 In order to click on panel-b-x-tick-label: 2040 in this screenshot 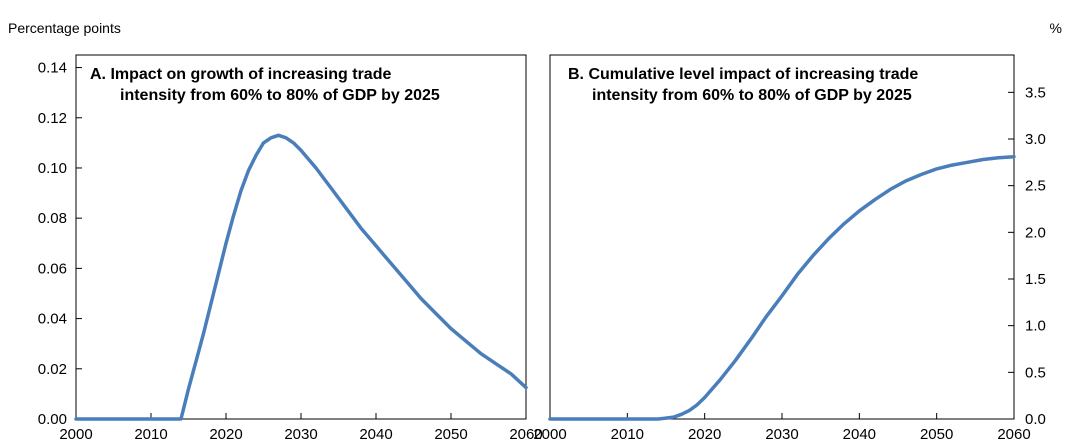, I will do `click(859, 434)`.